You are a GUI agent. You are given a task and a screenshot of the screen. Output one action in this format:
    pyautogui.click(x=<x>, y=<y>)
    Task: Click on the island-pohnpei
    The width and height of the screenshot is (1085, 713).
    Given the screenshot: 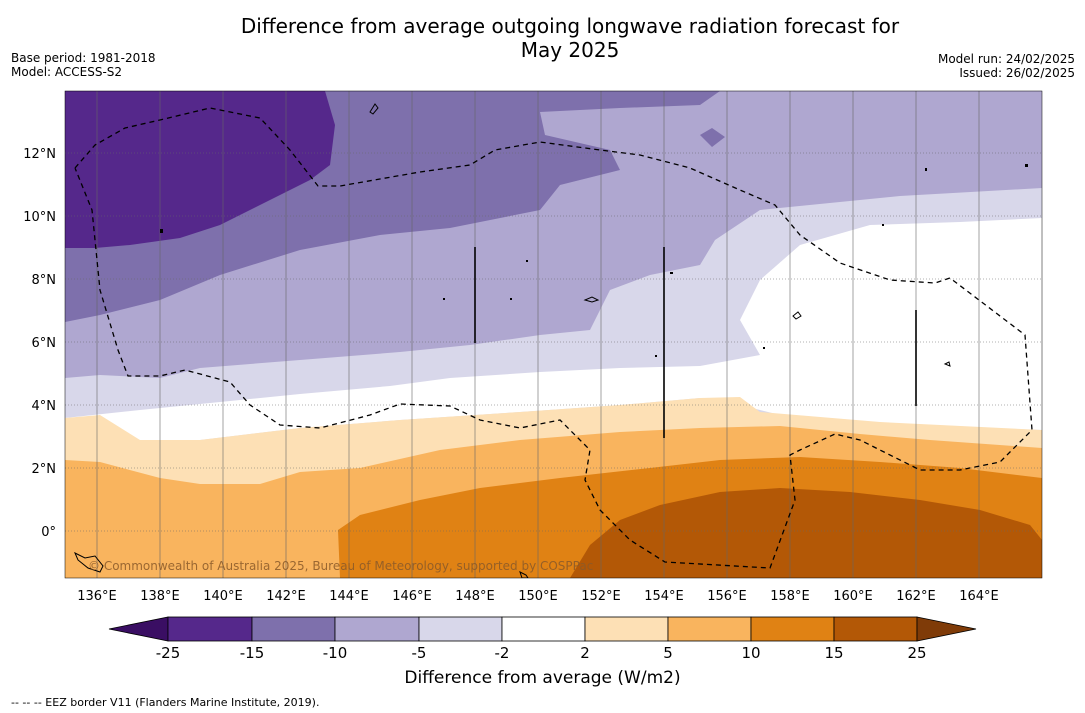 What is the action you would take?
    pyautogui.click(x=797, y=315)
    